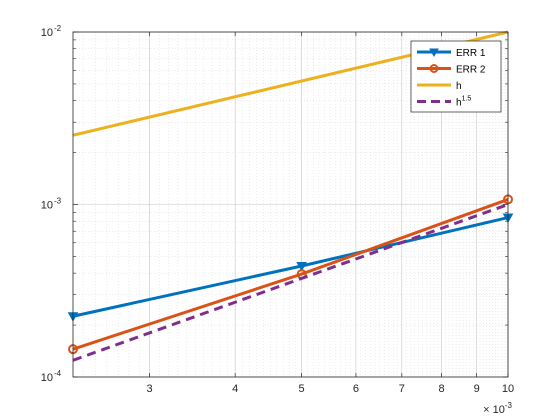 This screenshot has width=560, height=420. Describe the element at coordinates (302, 389) in the screenshot. I see `x-tick-label: 5` at that location.